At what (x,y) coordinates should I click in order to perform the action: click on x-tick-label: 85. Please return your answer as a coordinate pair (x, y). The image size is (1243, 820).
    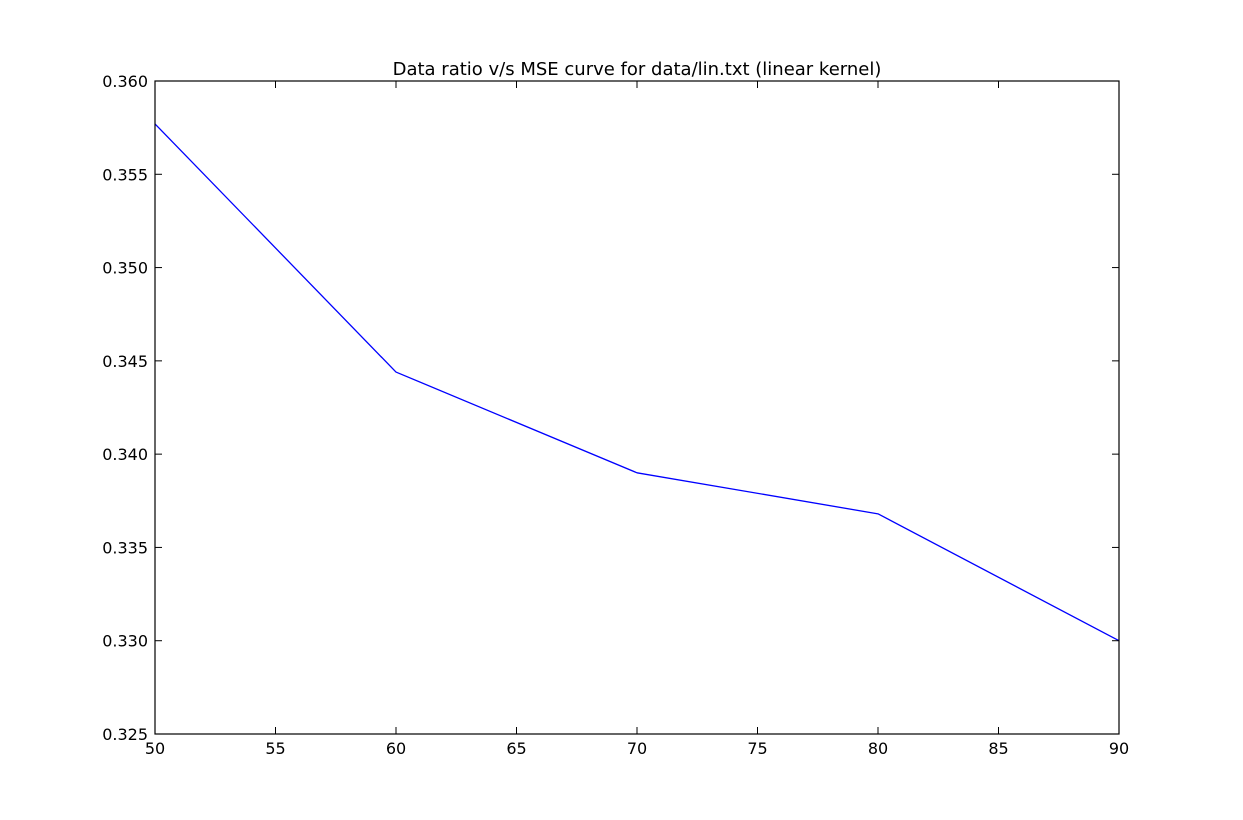
    Looking at the image, I should click on (998, 748).